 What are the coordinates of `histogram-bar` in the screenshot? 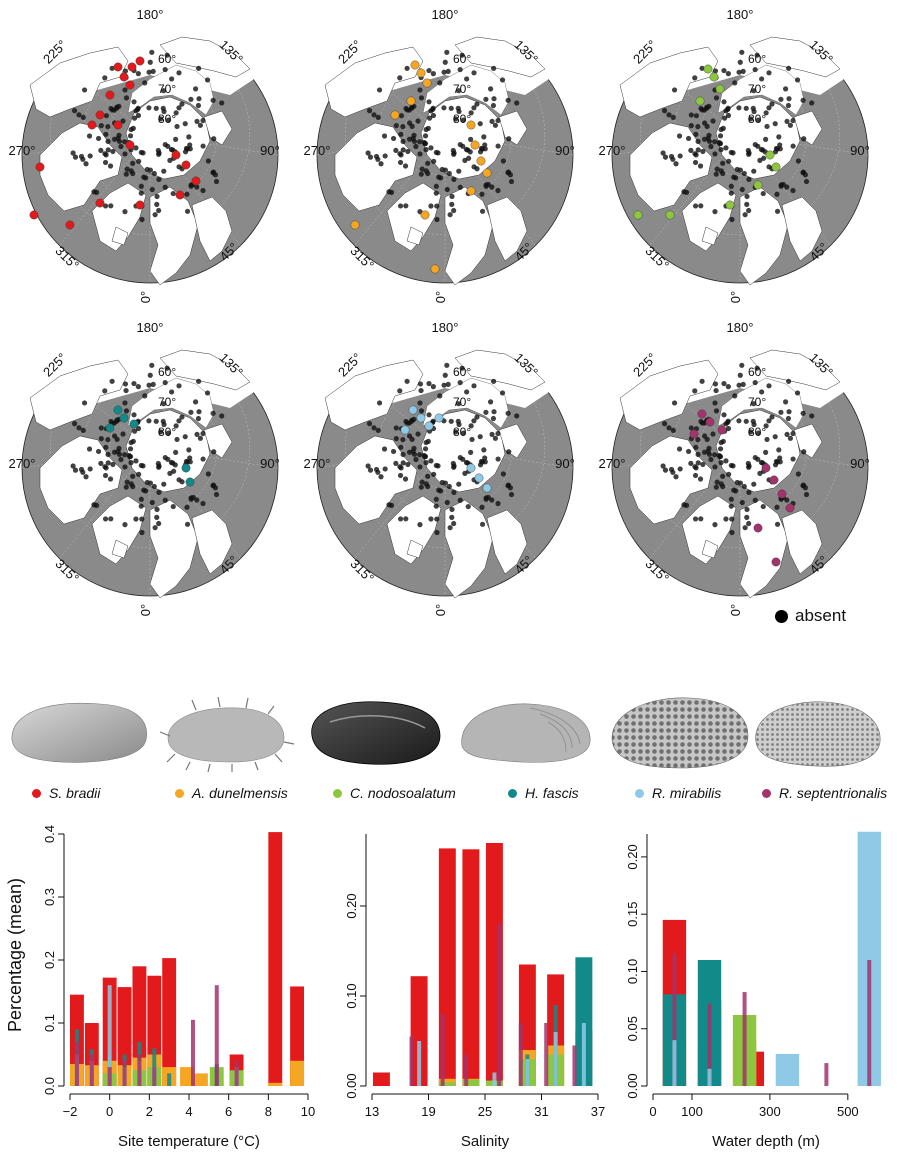 It's located at (869, 958).